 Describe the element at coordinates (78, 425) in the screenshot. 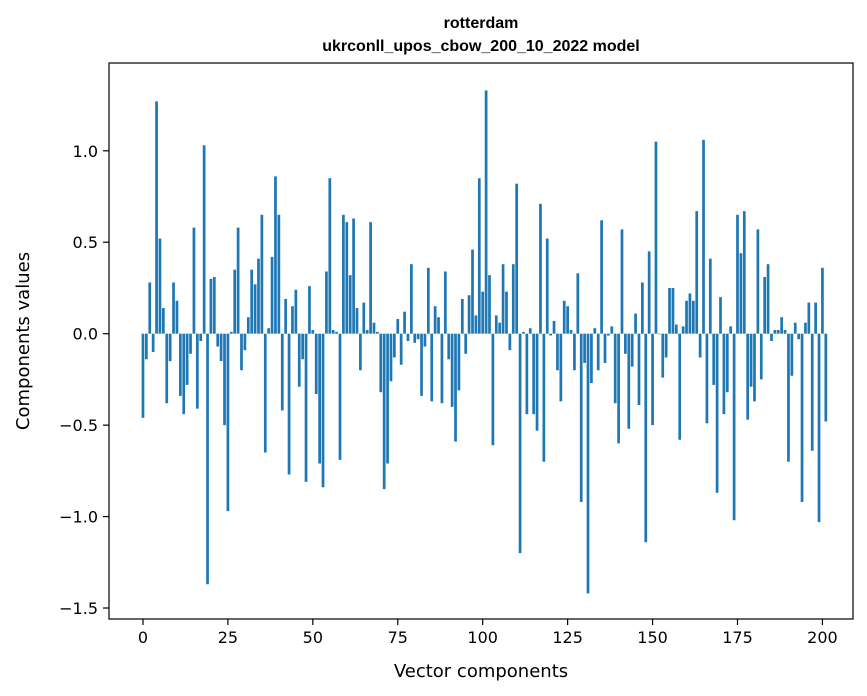

I see `y-tick-label: −0.5` at that location.